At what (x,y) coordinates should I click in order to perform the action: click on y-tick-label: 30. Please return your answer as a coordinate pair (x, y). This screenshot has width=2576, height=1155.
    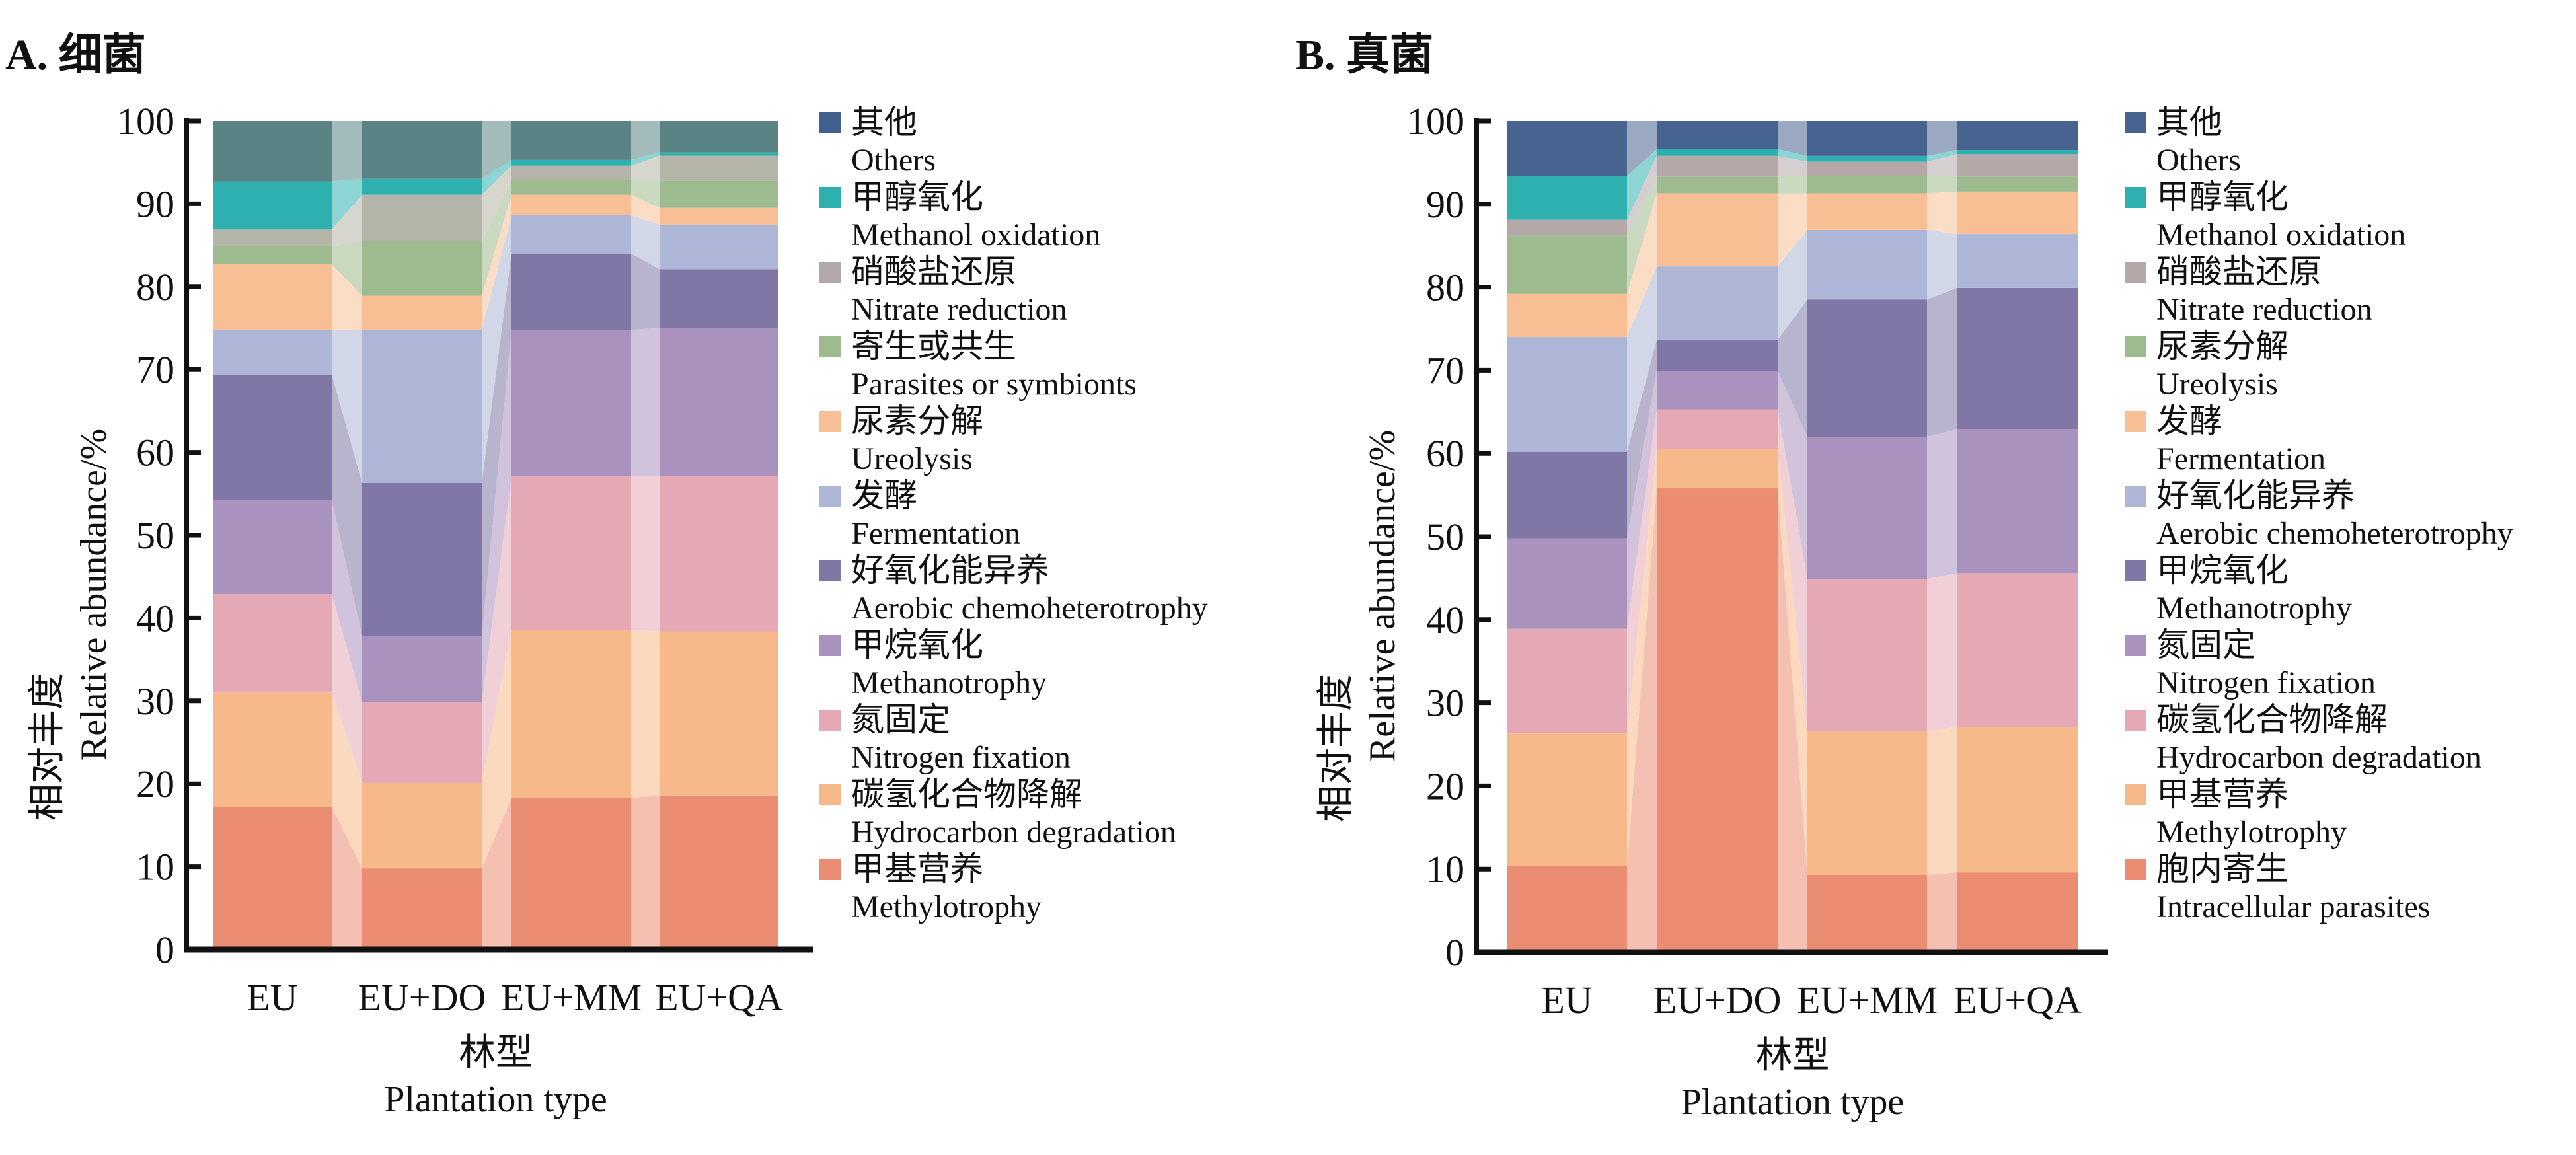
    Looking at the image, I should click on (1445, 703).